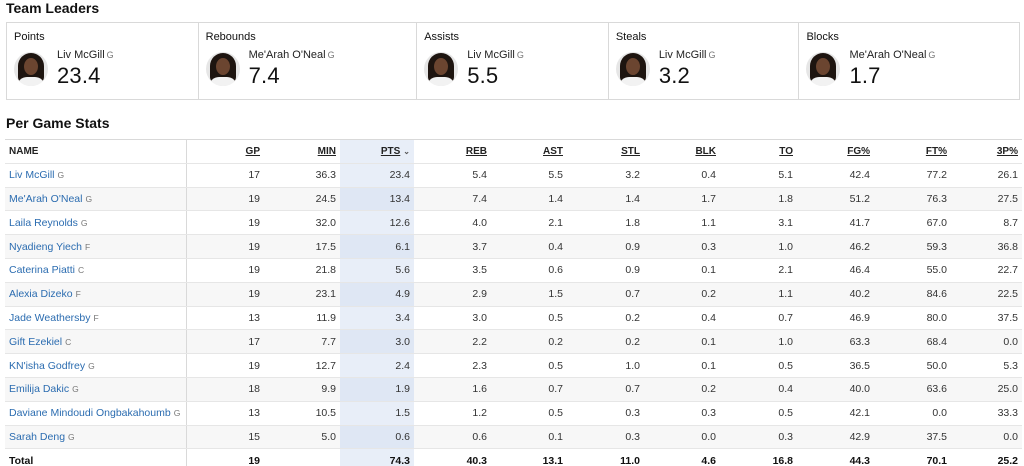 This screenshot has width=1024, height=466. Describe the element at coordinates (43, 222) in the screenshot. I see `player-name-link: Laila Reynolds` at that location.